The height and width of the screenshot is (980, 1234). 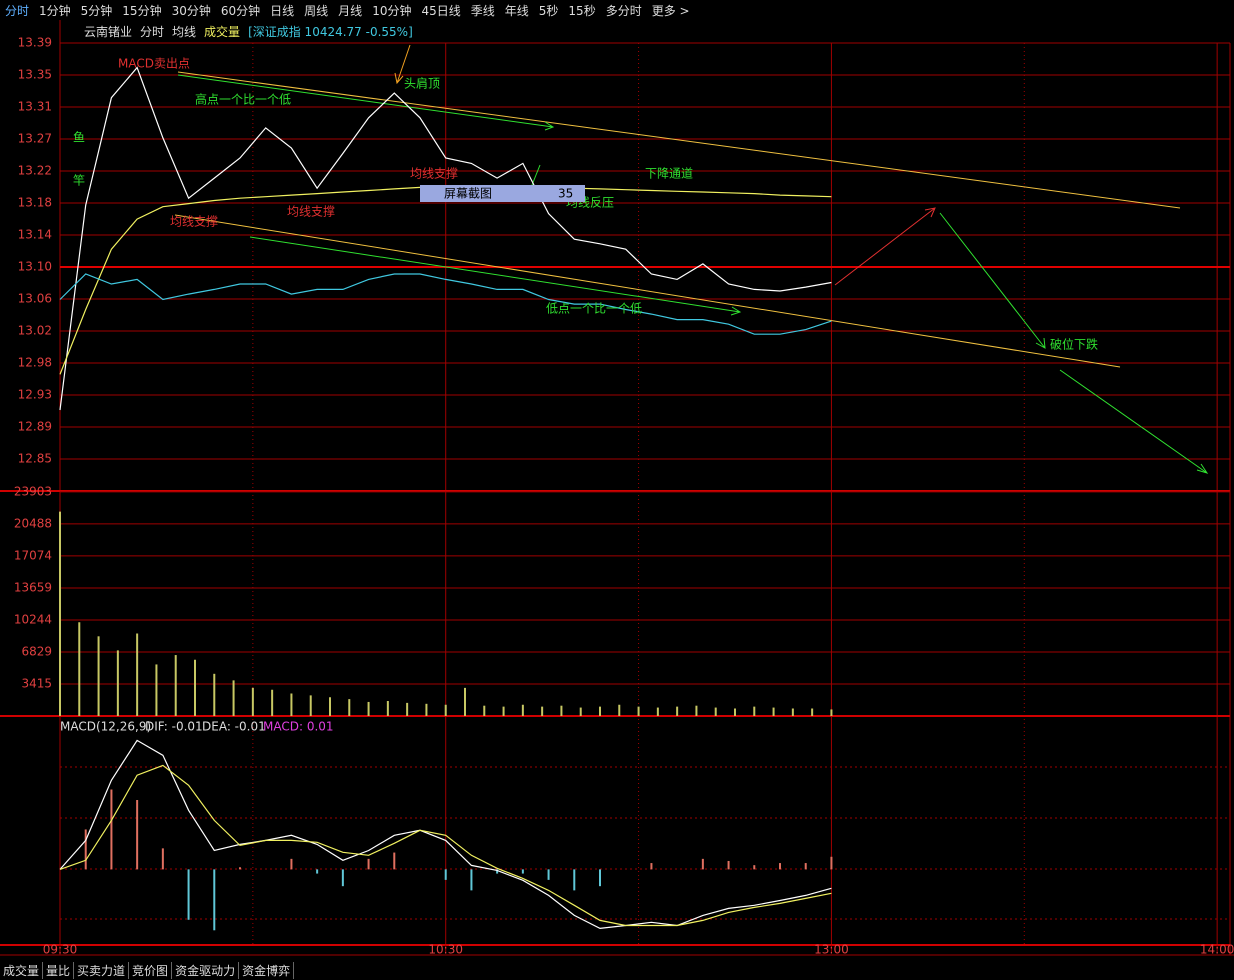 What do you see at coordinates (282, 10) in the screenshot?
I see `period-tab: 日线` at bounding box center [282, 10].